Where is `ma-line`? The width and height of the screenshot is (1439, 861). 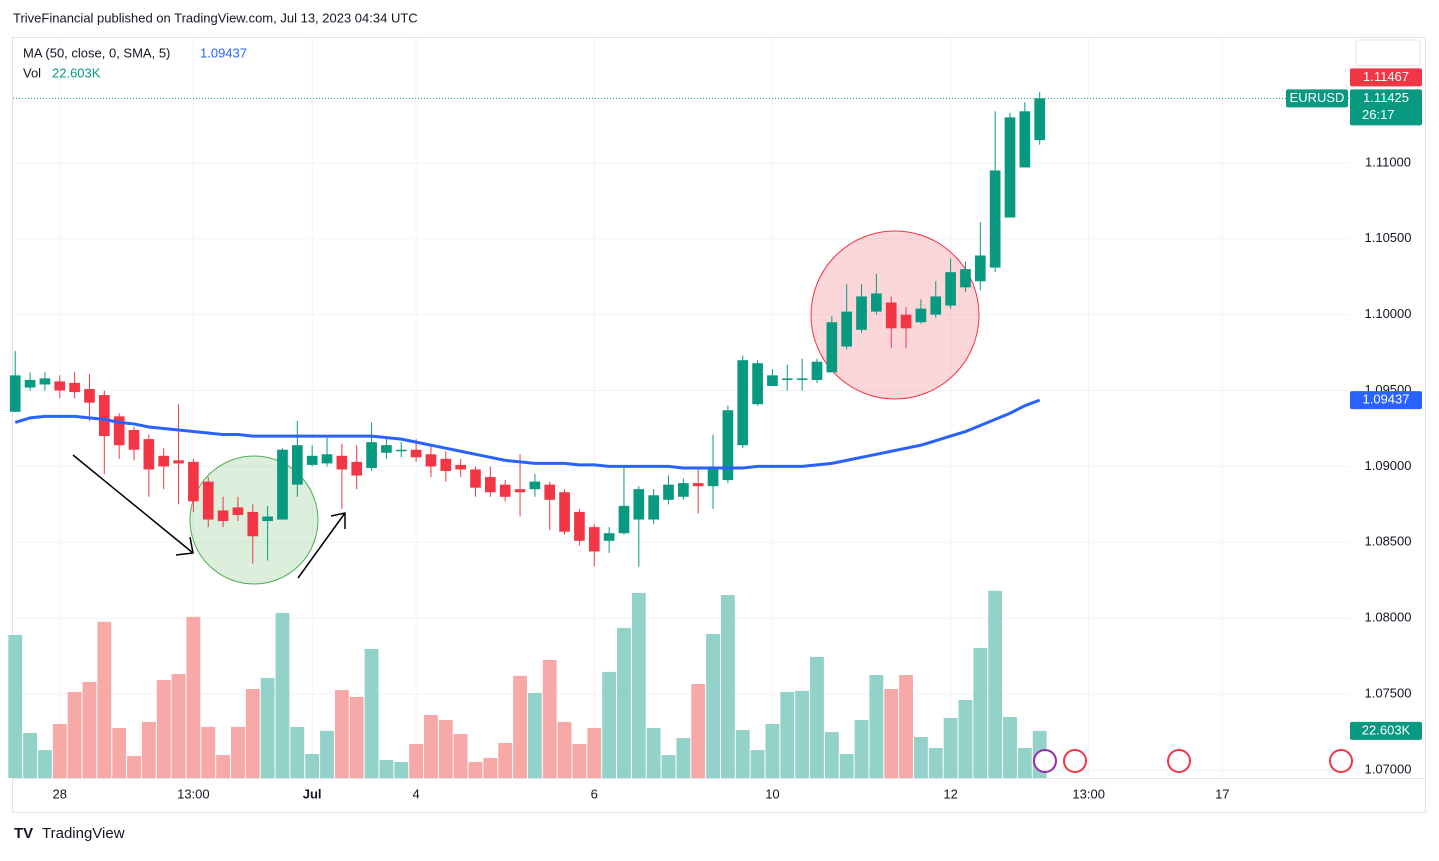 ma-line is located at coordinates (527, 434).